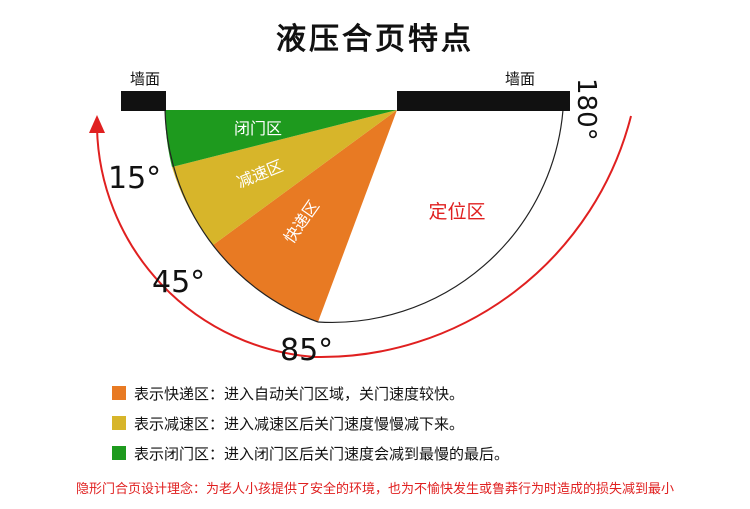 Image resolution: width=750 pixels, height=509 pixels. What do you see at coordinates (306, 350) in the screenshot?
I see `angle-85-label: 85°` at bounding box center [306, 350].